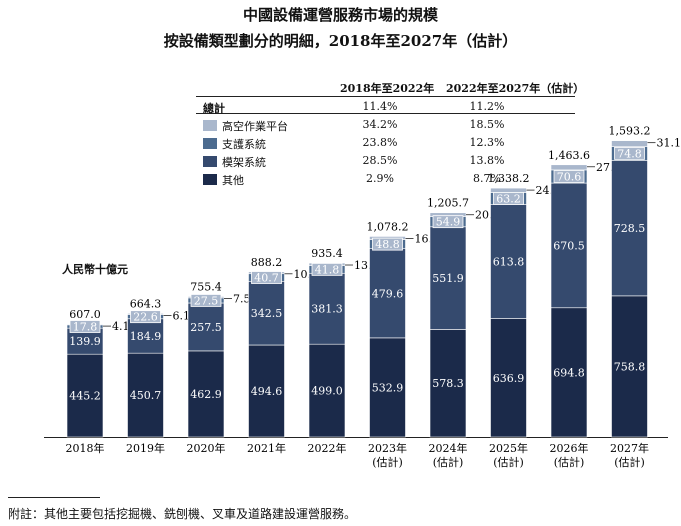  Describe the element at coordinates (487, 160) in the screenshot. I see `cagr-value: 13.8%` at that location.